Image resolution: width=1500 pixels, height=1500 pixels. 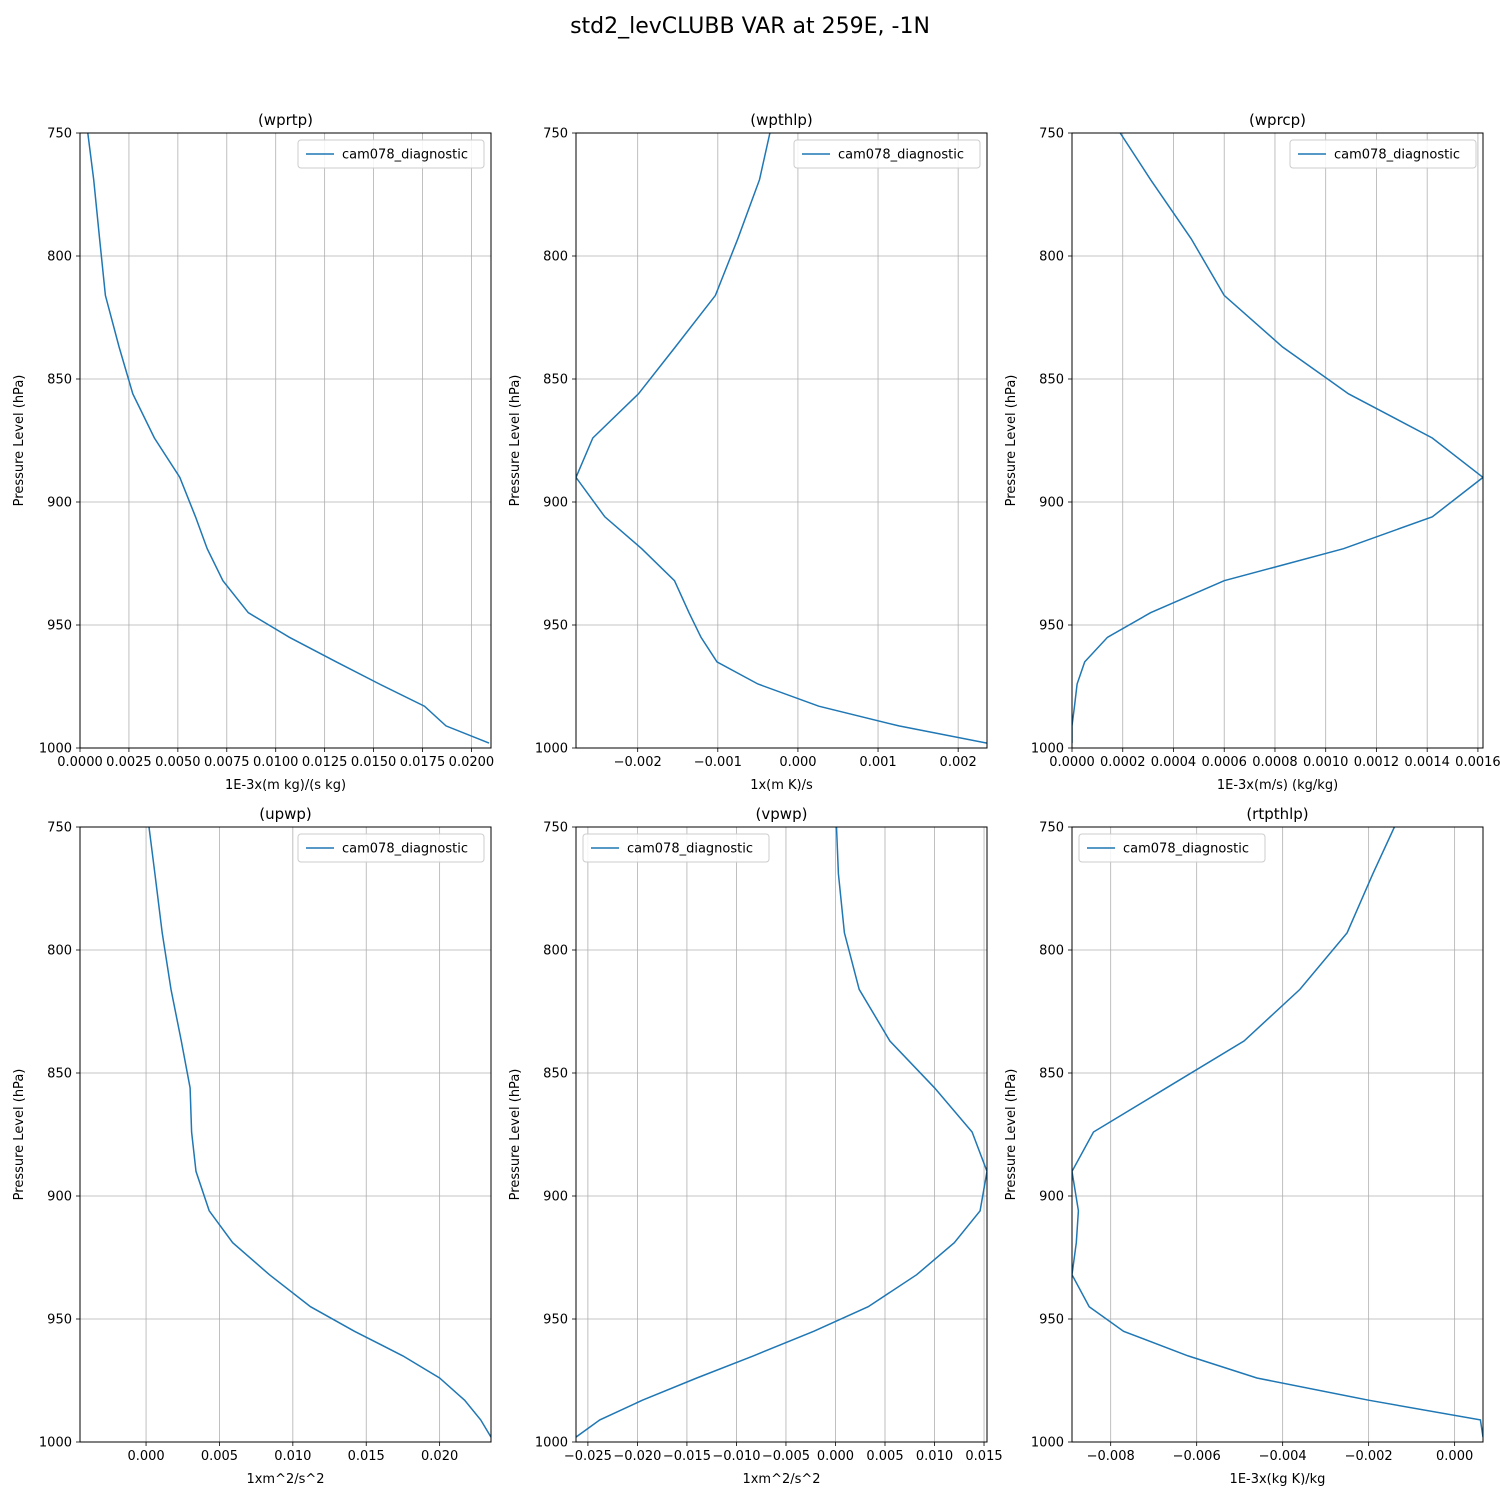 What do you see at coordinates (1277, 785) in the screenshot?
I see `x-axis-label: 1E-3x(m/s) (kg/kg)` at bounding box center [1277, 785].